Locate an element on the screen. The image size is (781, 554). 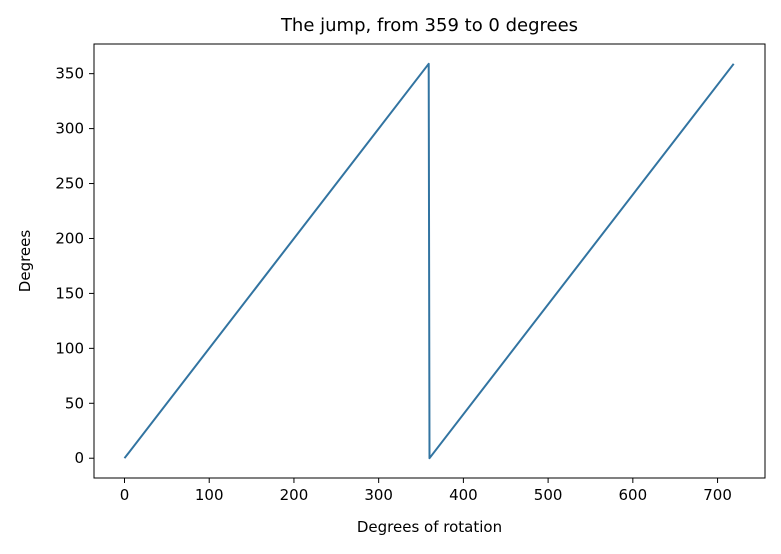
chart-title: The jump, from 359 to 0 degrees is located at coordinates (429, 25).